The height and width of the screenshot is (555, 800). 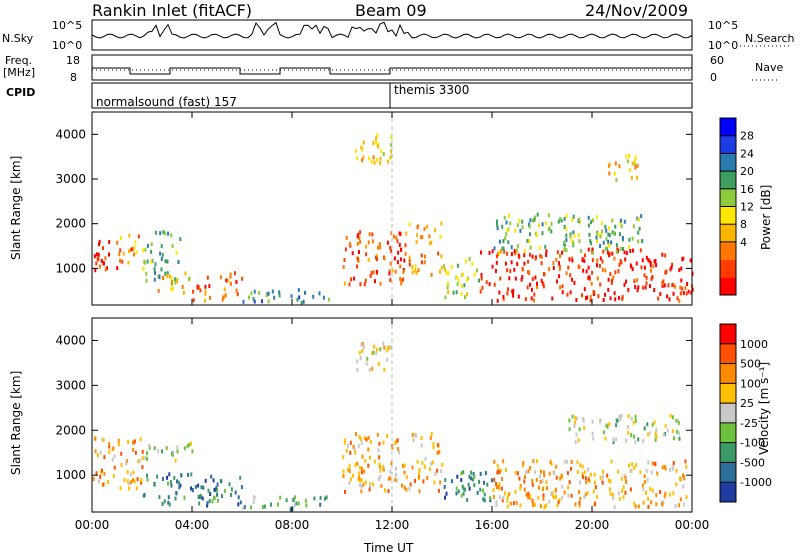 What do you see at coordinates (70, 385) in the screenshot?
I see `velocity-ytick-label-2: 3000` at bounding box center [70, 385].